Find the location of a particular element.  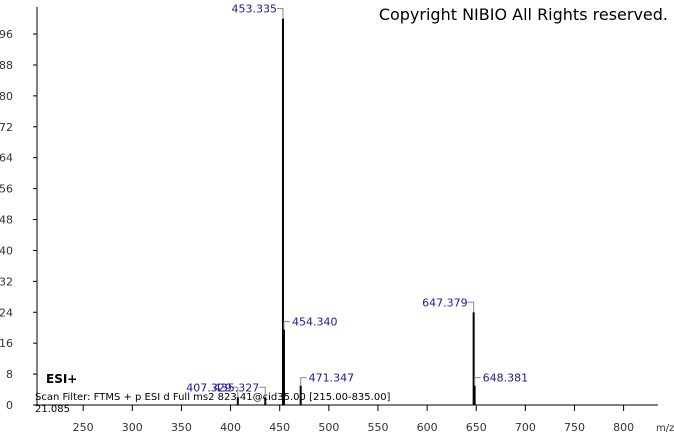

x-tick-label: 350 is located at coordinates (181, 427).